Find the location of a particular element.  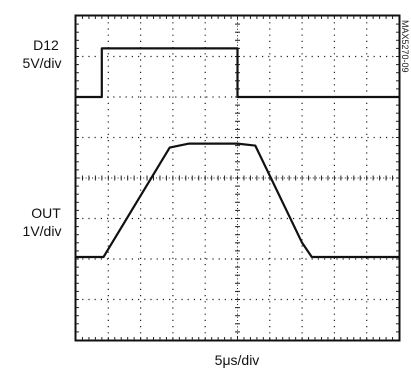

x-axis-scale-label: 5μs/div is located at coordinates (237, 360).